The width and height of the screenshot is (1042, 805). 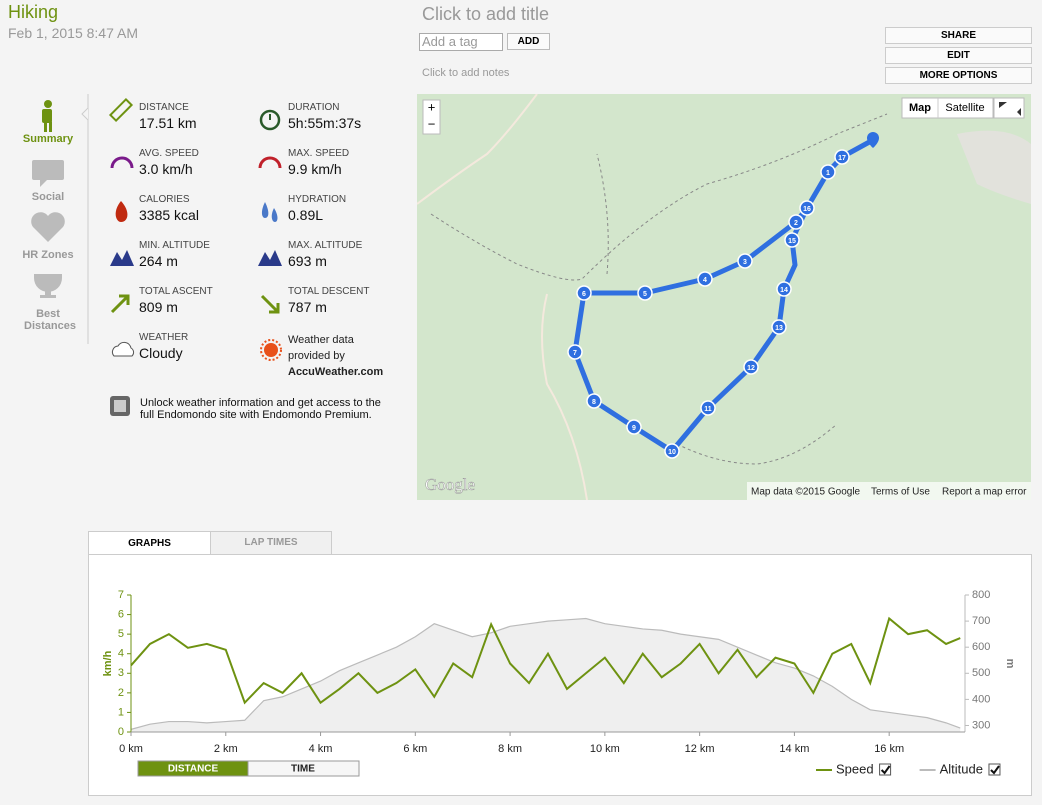 I want to click on report-map-error: Report a map error, so click(x=984, y=492).